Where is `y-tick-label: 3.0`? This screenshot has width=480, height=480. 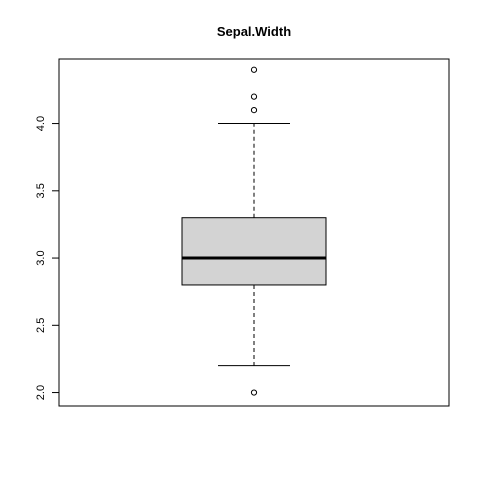 y-tick-label: 3.0 is located at coordinates (41, 257).